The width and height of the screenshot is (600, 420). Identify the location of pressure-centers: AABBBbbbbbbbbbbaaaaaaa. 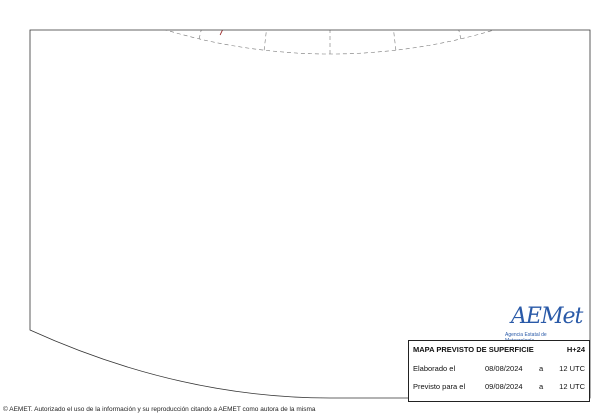
(276, 6).